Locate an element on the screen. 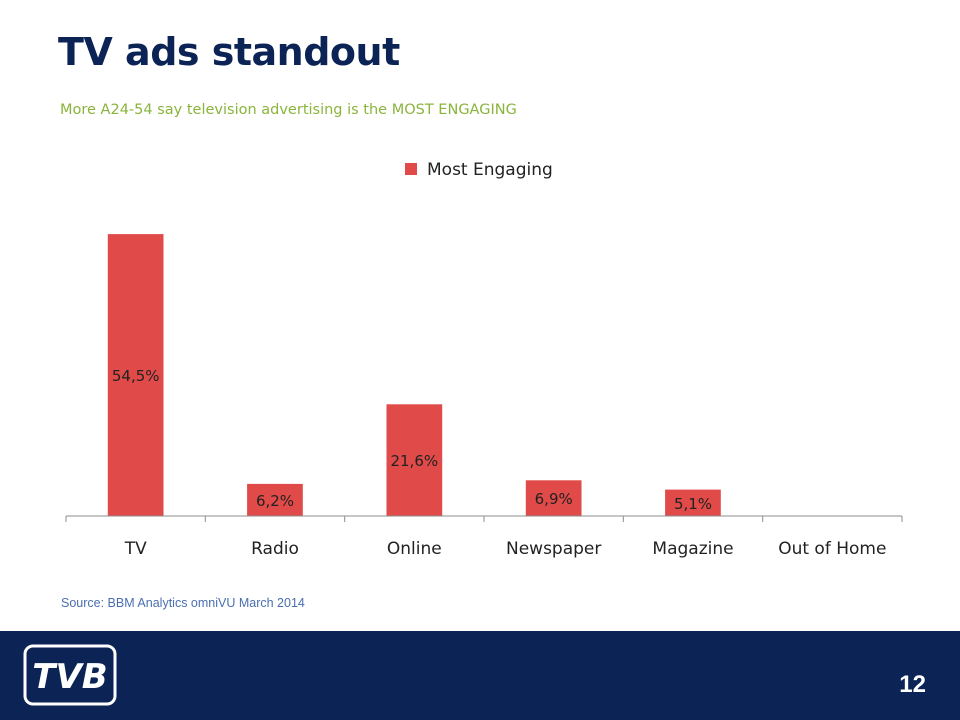  x-tick-label: TV is located at coordinates (135, 549).